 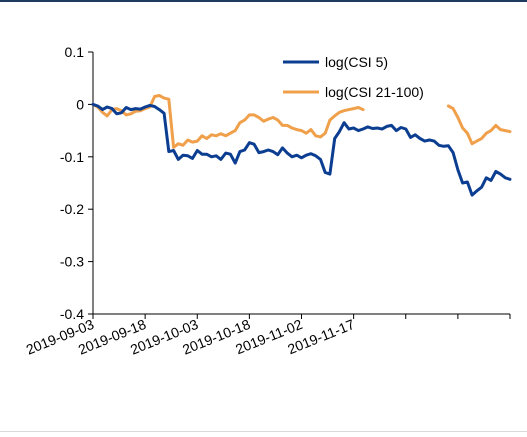 I want to click on y-tick-label: -0.3, so click(x=72, y=262).